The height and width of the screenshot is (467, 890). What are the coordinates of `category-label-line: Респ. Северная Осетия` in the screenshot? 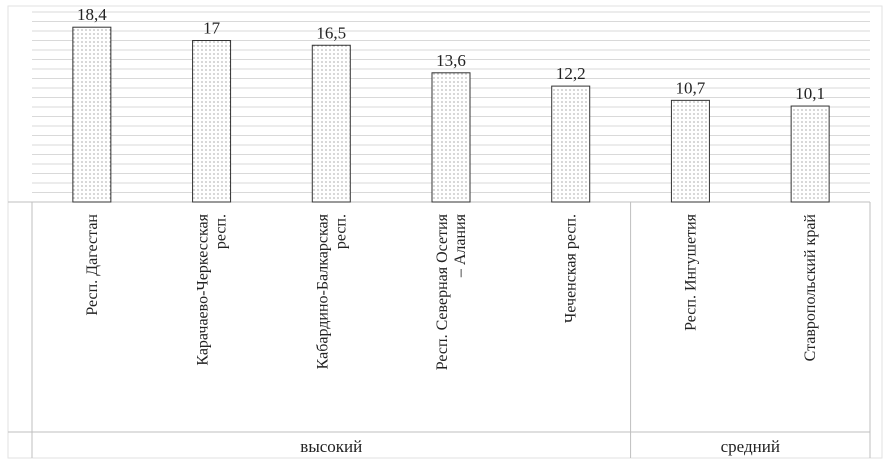 It's located at (442, 291).